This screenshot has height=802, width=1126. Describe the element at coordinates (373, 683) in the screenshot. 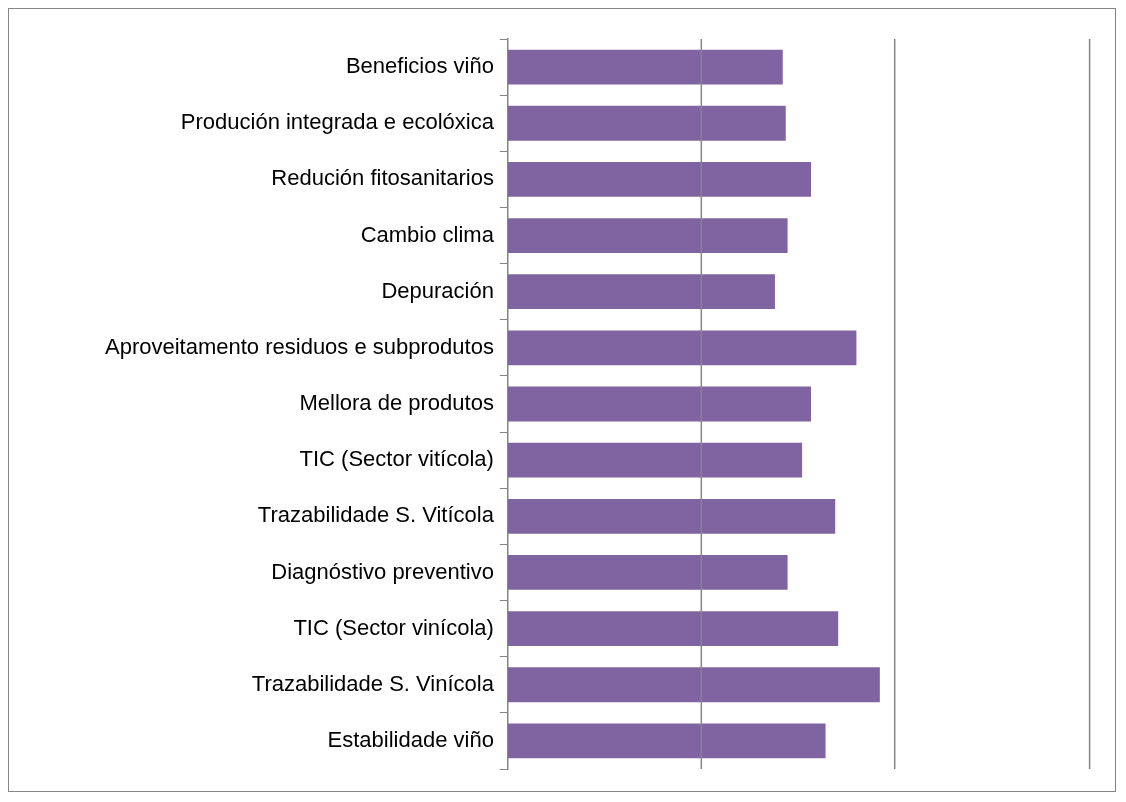

I see `y-tick-label: Trazabilidade S. Vinícola` at that location.